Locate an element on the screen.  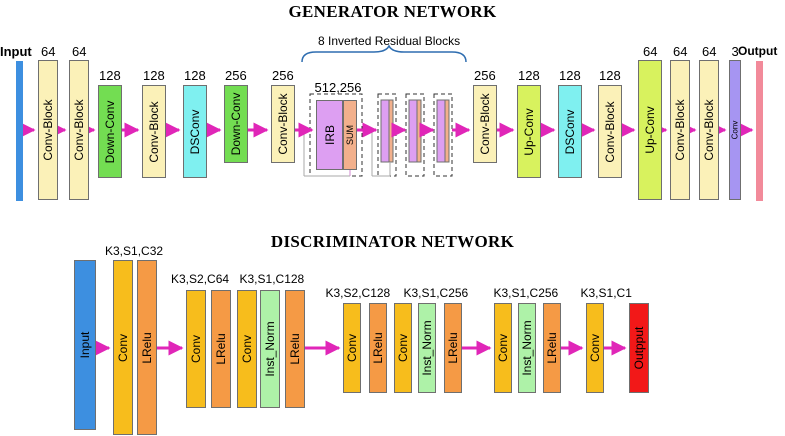
discriminator-block-6-label: Inst_Norm is located at coordinates (270, 349).